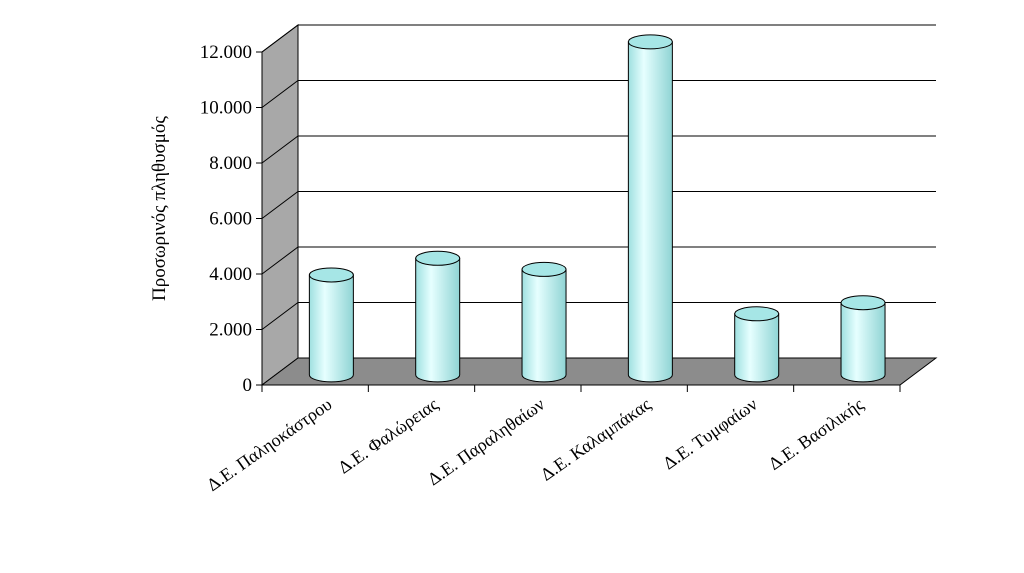 Image resolution: width=1024 pixels, height=573 pixels. I want to click on y-tick-label: 10.000, so click(226, 108).